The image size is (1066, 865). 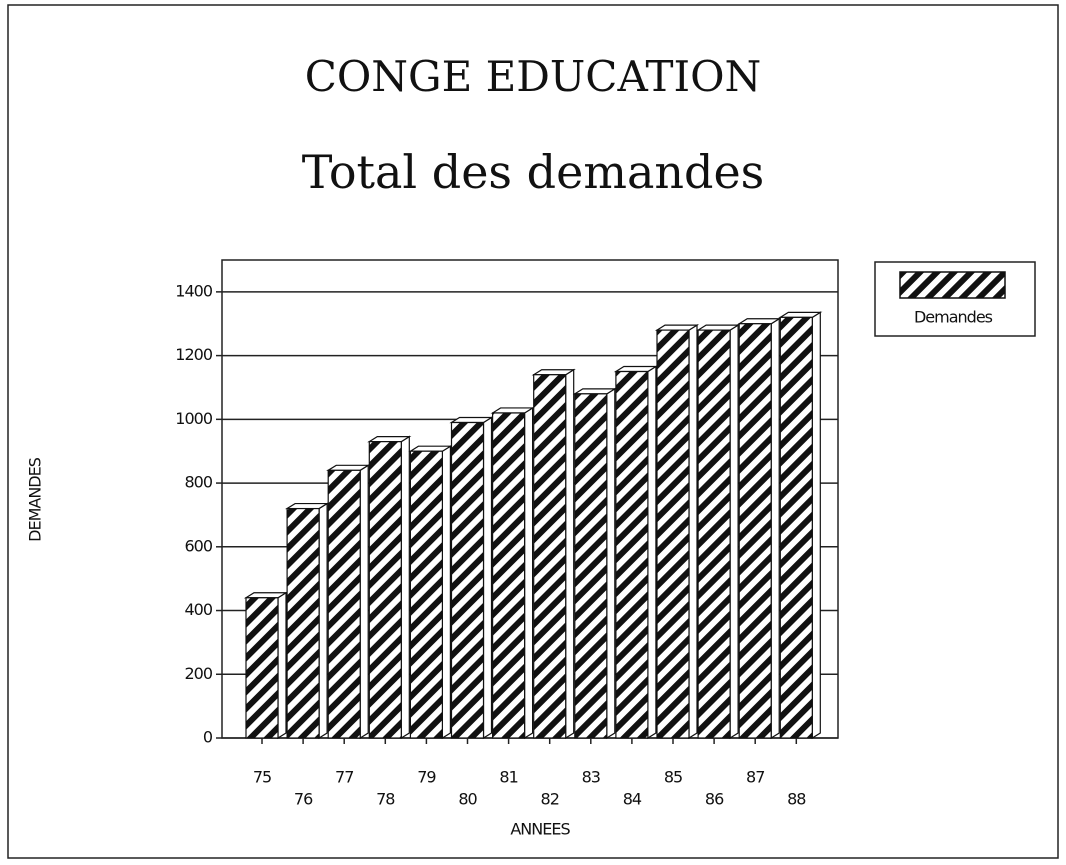 I want to click on x-tick-label: 85, so click(x=673, y=777).